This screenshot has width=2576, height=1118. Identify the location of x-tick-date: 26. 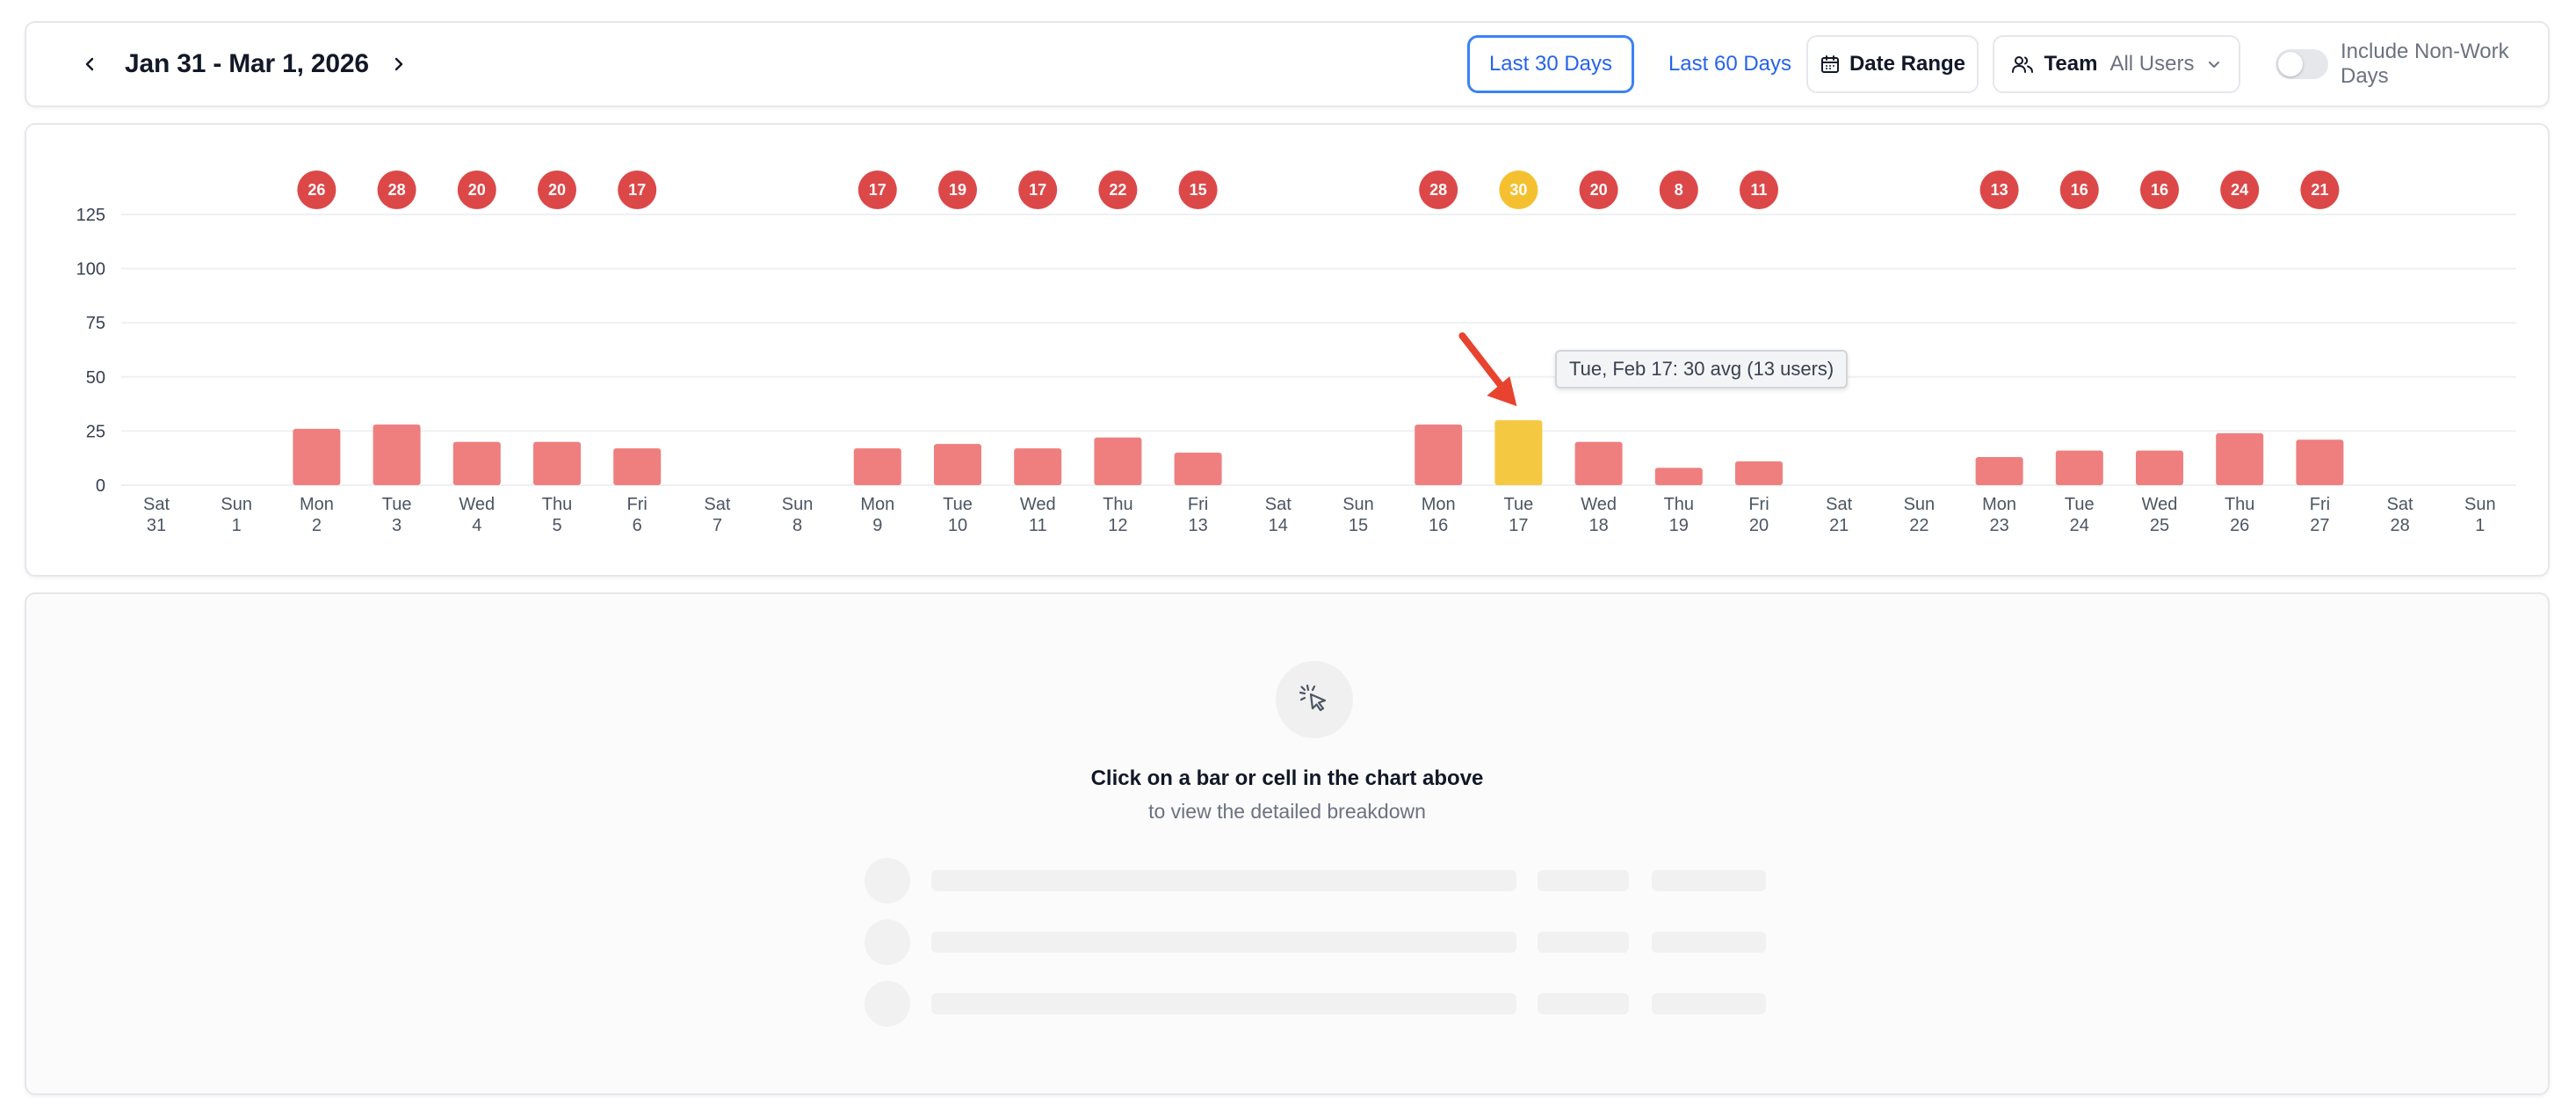
(2239, 525).